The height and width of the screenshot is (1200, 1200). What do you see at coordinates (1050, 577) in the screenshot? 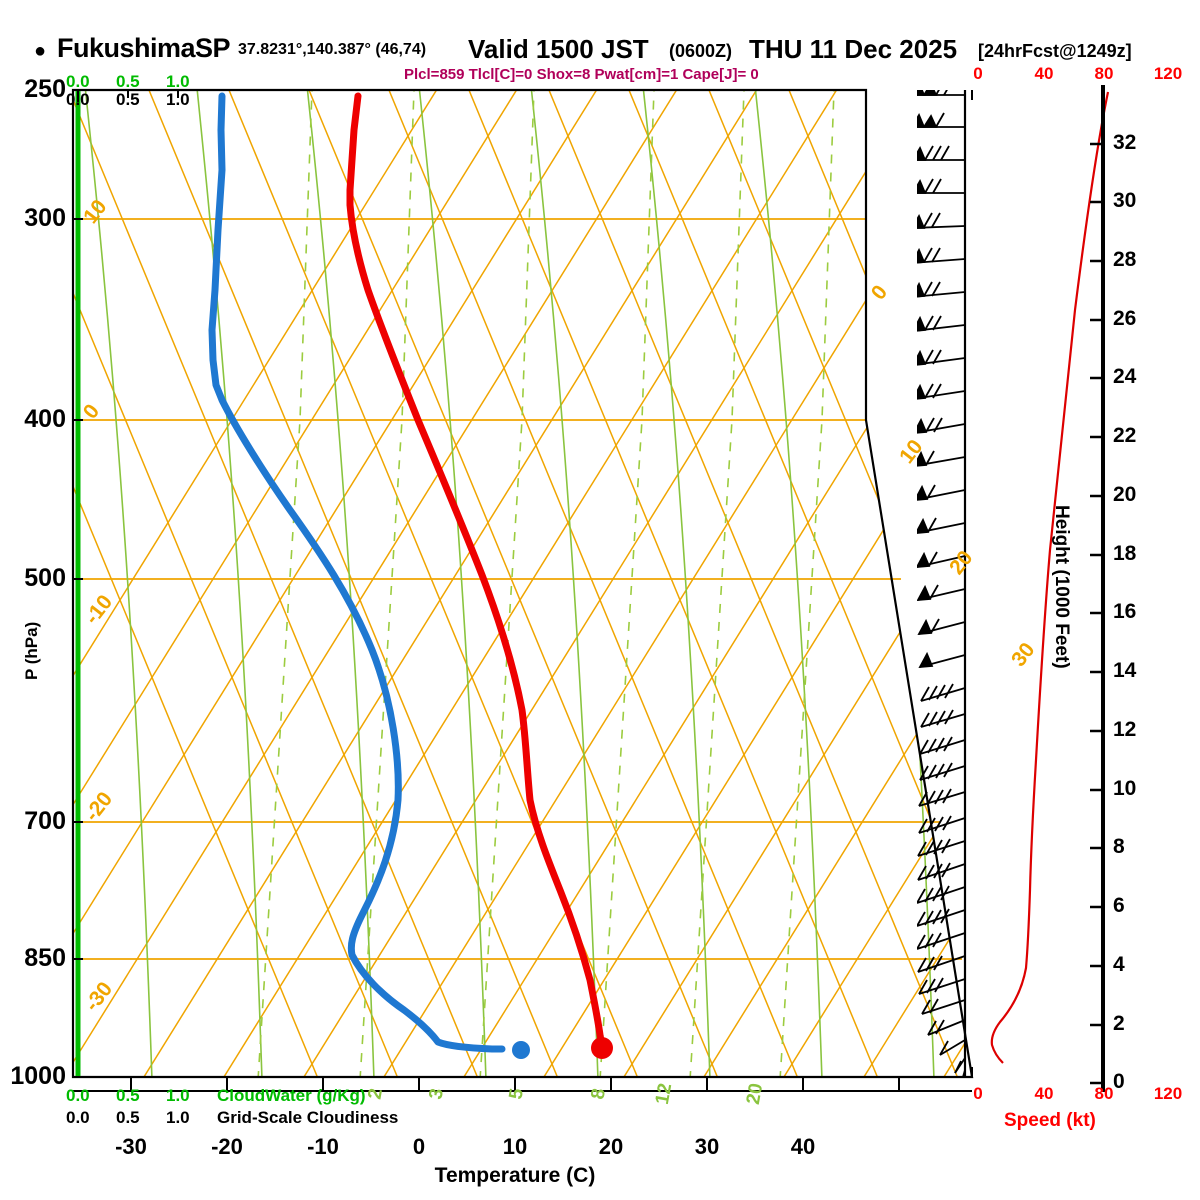
I see `wind-speed-curve` at bounding box center [1050, 577].